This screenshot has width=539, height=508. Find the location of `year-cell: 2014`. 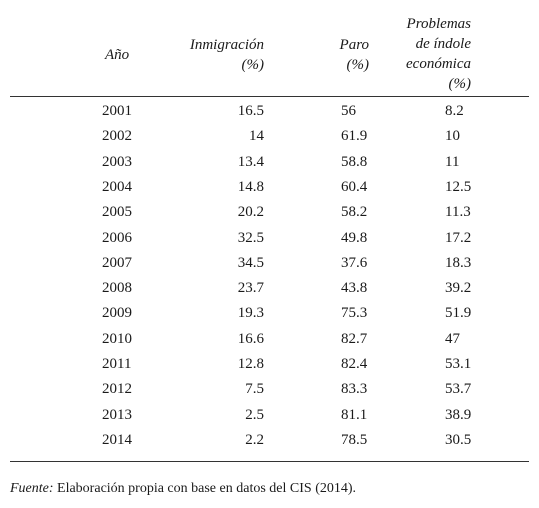

year-cell: 2014 is located at coordinates (117, 439).